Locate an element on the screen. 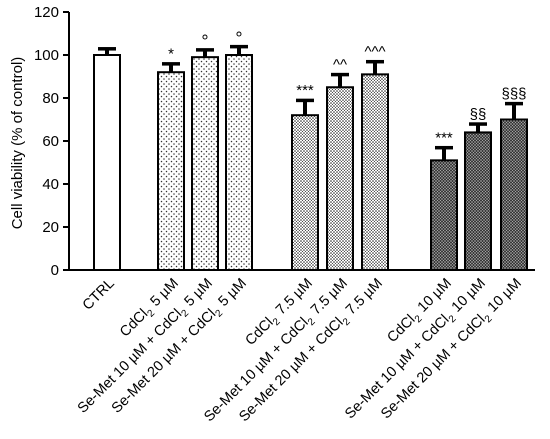 The image size is (550, 439). y-tick-label: 20 is located at coordinates (50, 227).